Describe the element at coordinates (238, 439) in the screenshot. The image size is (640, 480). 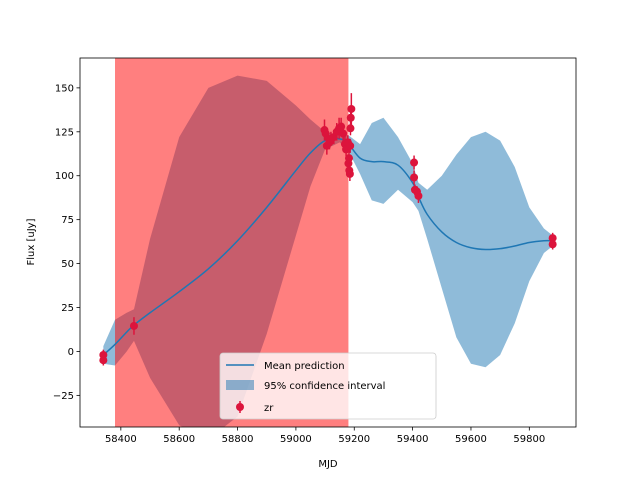
I see `x-tick-label-58800: 58800` at that location.